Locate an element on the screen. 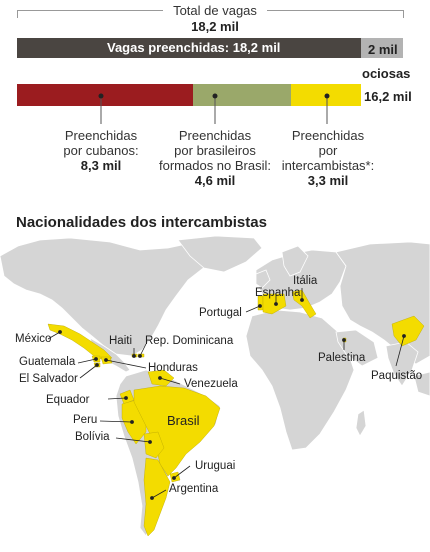 Image resolution: width=430 pixels, height=552 pixels. country-brasil is located at coordinates (177, 431).